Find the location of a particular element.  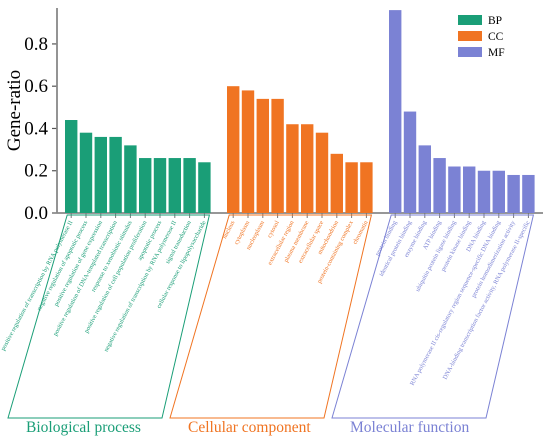

y-tick-label: 0.8 is located at coordinates (36, 44).